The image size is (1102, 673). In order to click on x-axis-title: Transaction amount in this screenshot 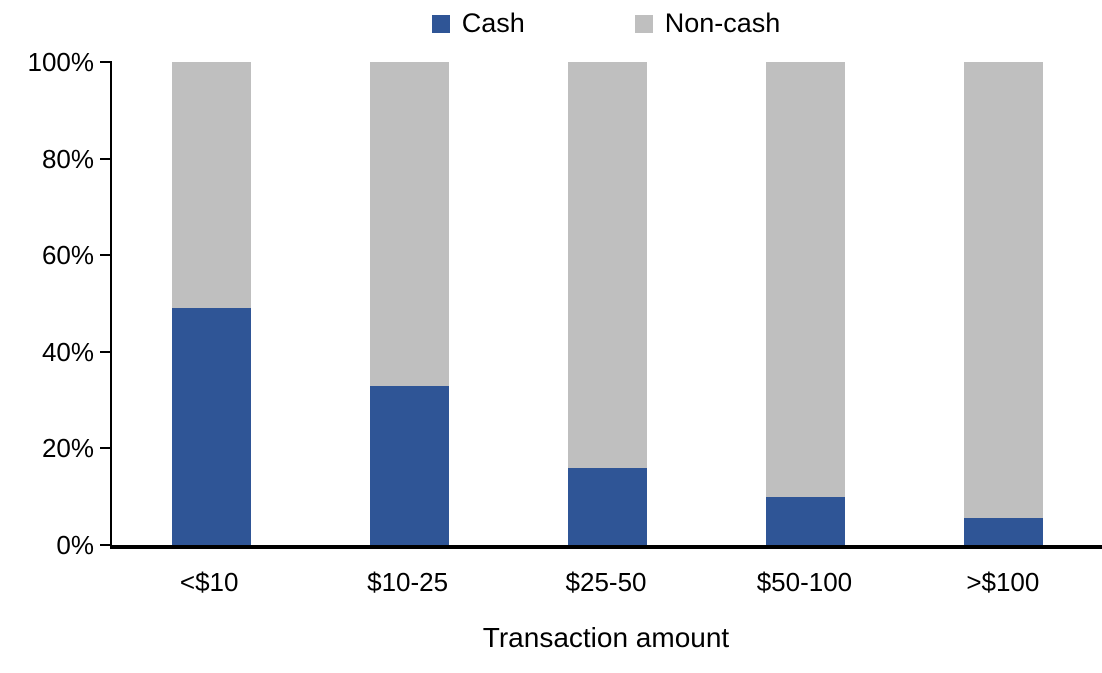, I will do `click(606, 637)`.